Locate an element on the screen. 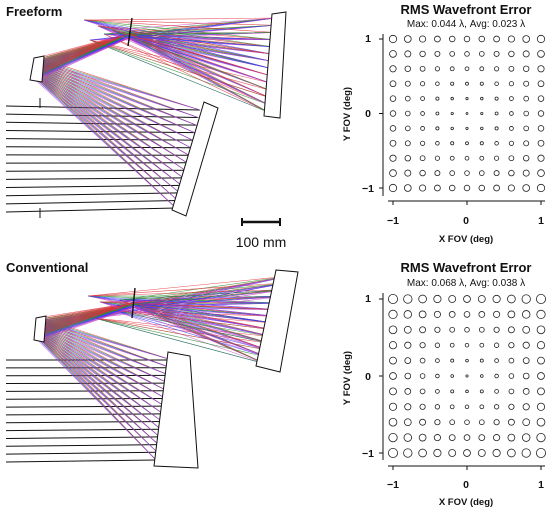 Image resolution: width=550 pixels, height=509 pixels. freeform-aperture-stop is located at coordinates (130, 32).